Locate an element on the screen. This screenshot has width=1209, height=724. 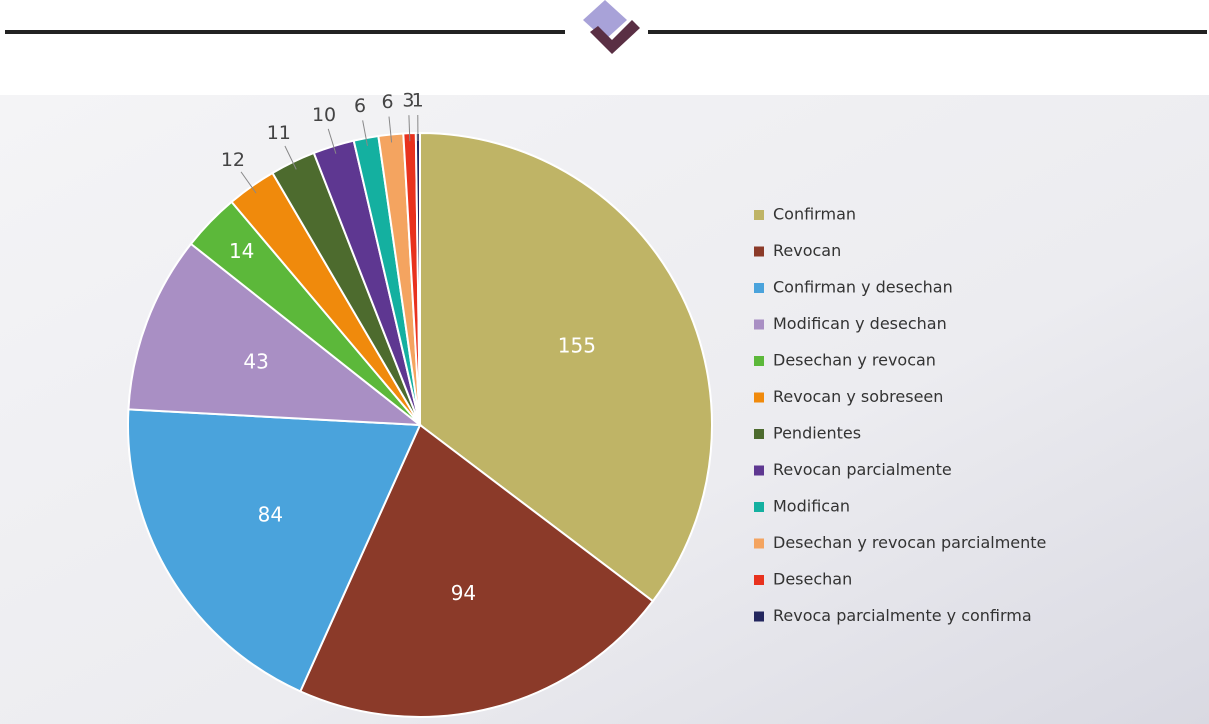
data-label: 11 is located at coordinates (279, 133).